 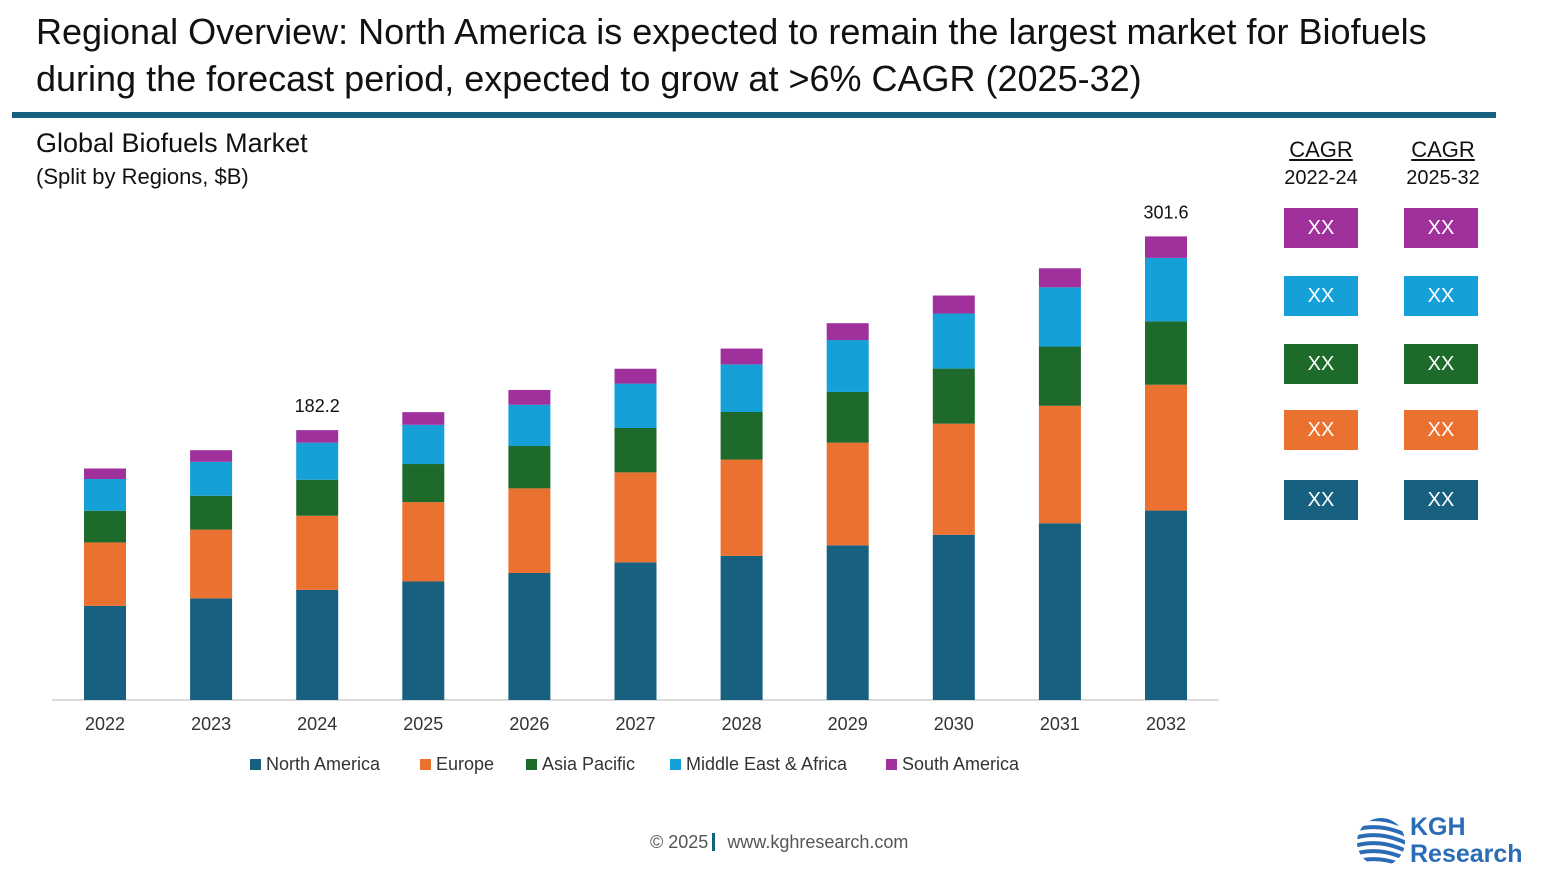 I want to click on total-data-label: 301.6, so click(x=1165, y=212).